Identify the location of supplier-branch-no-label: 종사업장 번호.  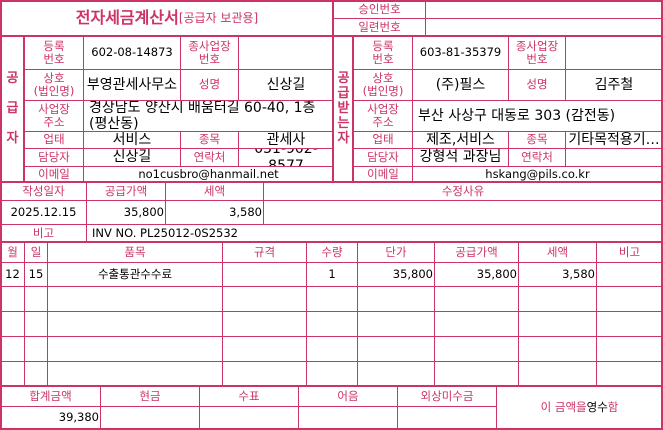
(209, 53).